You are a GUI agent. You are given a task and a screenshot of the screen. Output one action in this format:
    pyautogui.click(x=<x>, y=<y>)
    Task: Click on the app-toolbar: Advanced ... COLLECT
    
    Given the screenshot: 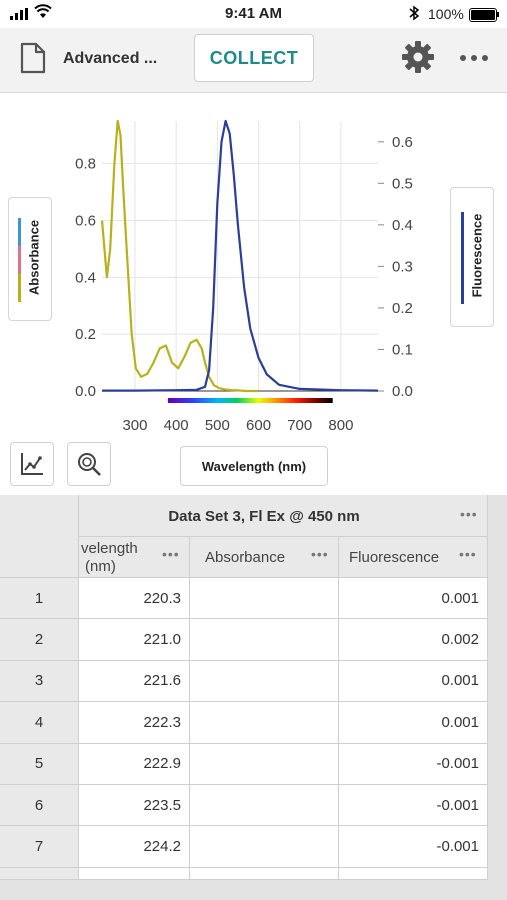 What is the action you would take?
    pyautogui.click(x=253, y=60)
    